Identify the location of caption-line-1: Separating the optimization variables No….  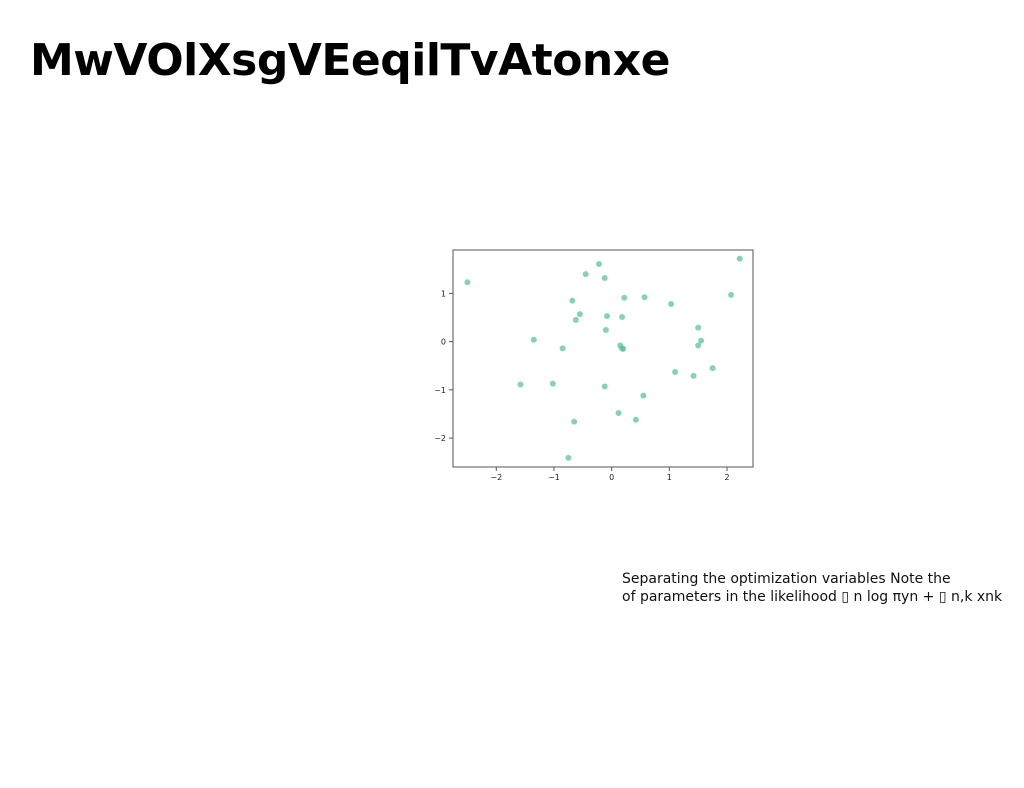
(786, 579).